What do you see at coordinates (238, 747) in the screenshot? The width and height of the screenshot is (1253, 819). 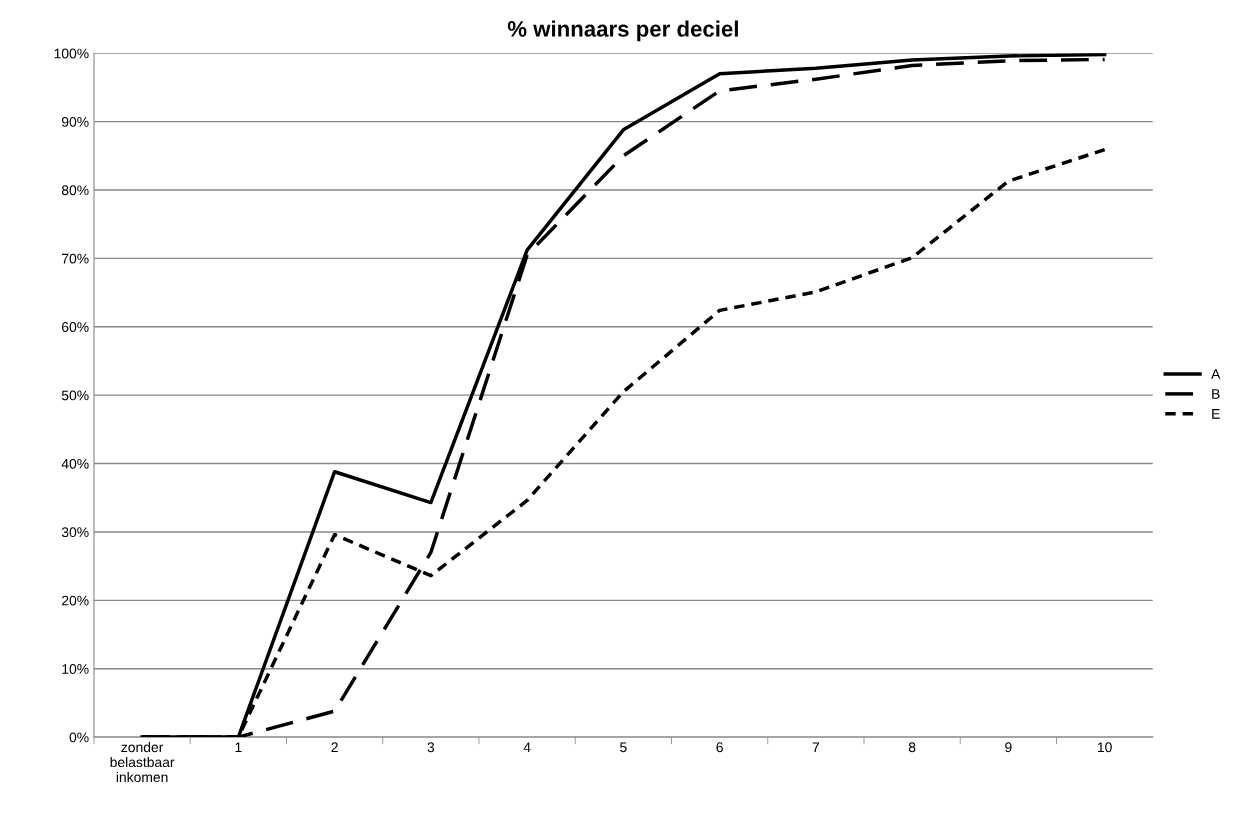 I see `x-tick-label: 1` at bounding box center [238, 747].